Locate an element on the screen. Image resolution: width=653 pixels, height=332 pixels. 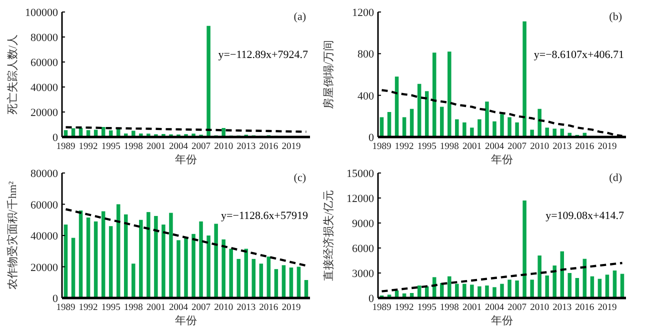
annotation: y=−8.6107x+406.71 is located at coordinates (579, 55).